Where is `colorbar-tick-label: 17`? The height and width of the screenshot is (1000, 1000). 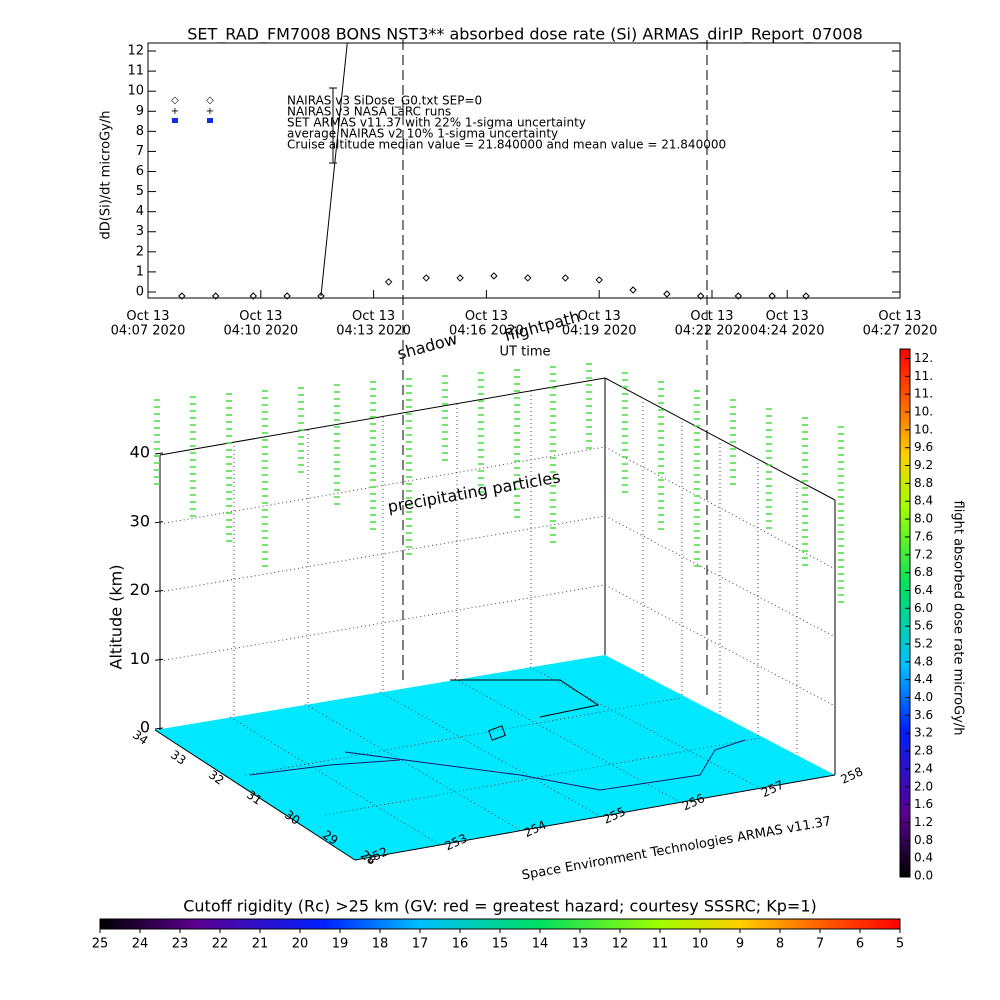
colorbar-tick-label: 17 is located at coordinates (420, 944).